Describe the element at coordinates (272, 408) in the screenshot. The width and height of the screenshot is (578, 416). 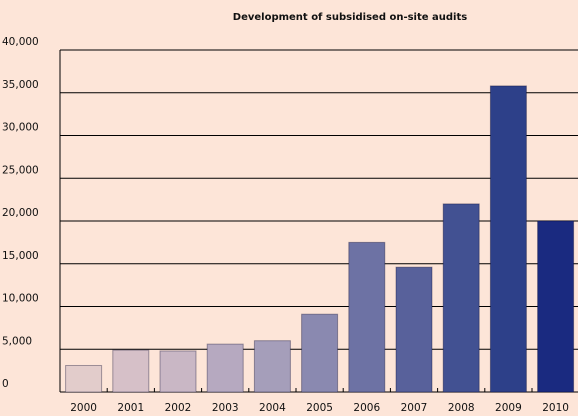
I see `x-tick-label: 2004` at that location.